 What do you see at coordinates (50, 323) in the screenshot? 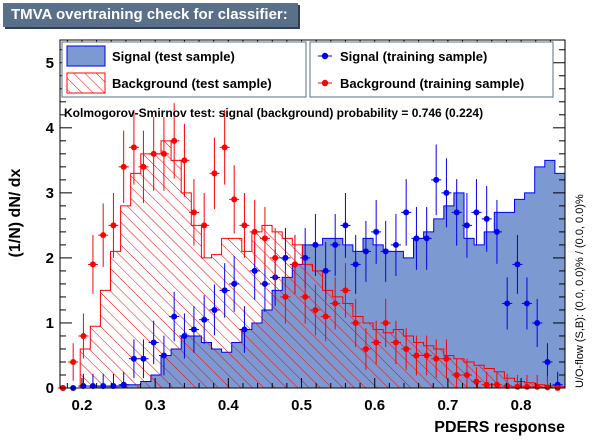
I see `y-tick-label: 1` at bounding box center [50, 323].